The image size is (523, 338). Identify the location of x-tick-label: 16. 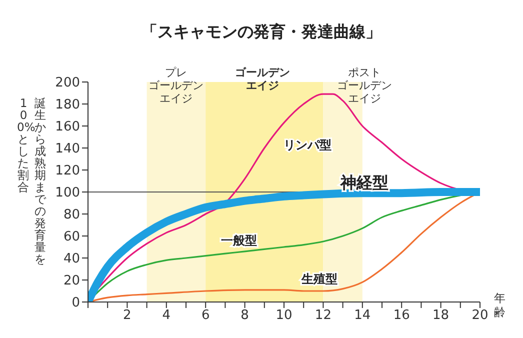
(401, 316).